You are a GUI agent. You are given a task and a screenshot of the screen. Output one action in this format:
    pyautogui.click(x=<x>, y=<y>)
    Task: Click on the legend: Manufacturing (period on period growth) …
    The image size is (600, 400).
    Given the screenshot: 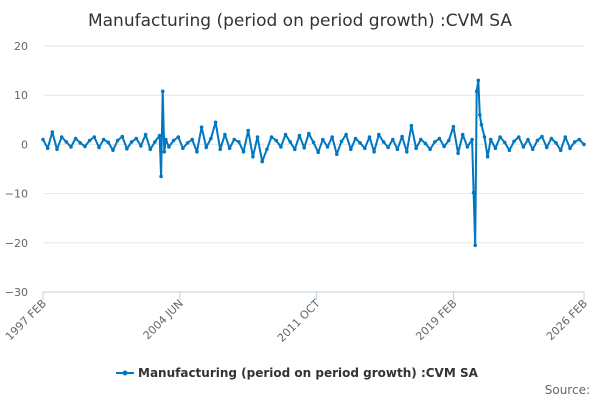 What is the action you would take?
    pyautogui.click(x=297, y=373)
    